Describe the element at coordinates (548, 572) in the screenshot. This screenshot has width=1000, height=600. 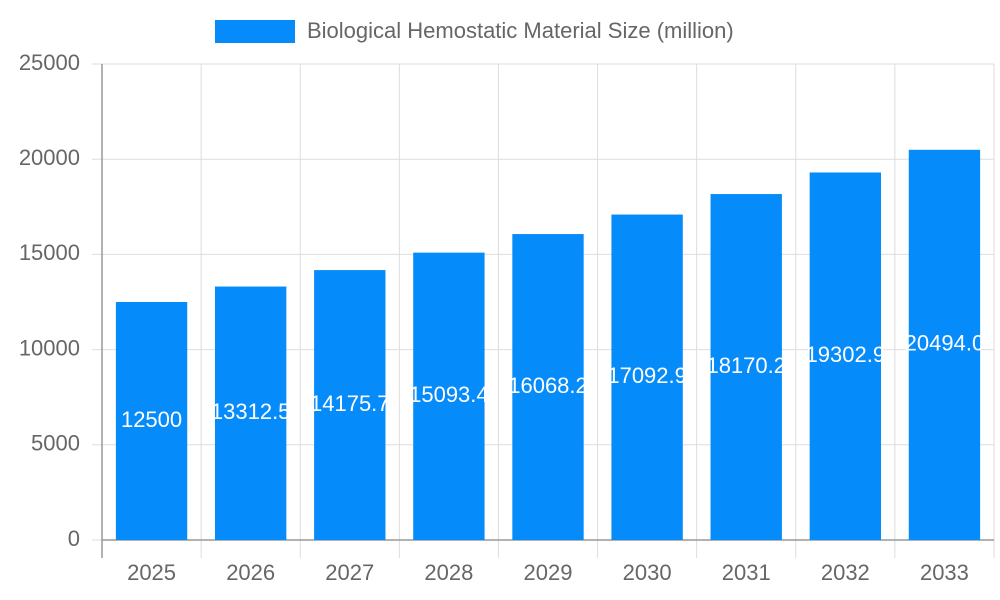
I see `x-tick-label: 2029` at that location.